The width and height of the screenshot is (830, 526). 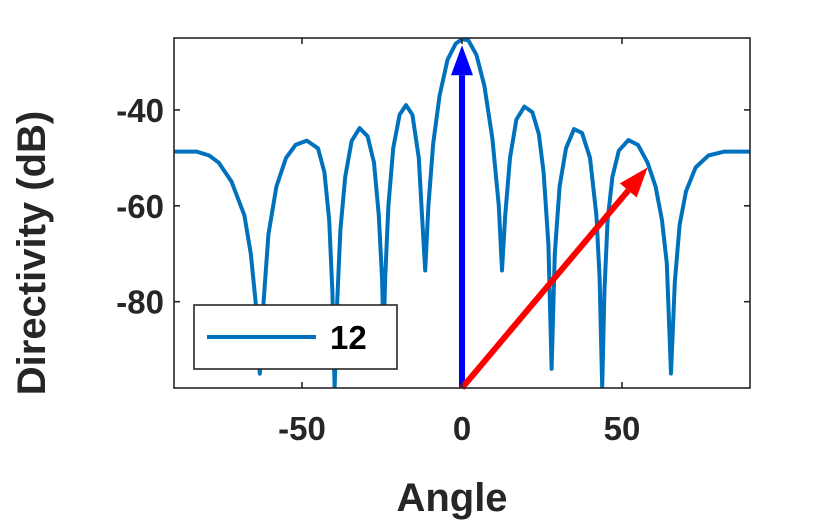 What do you see at coordinates (140, 302) in the screenshot?
I see `y-tick-label: -80` at bounding box center [140, 302].